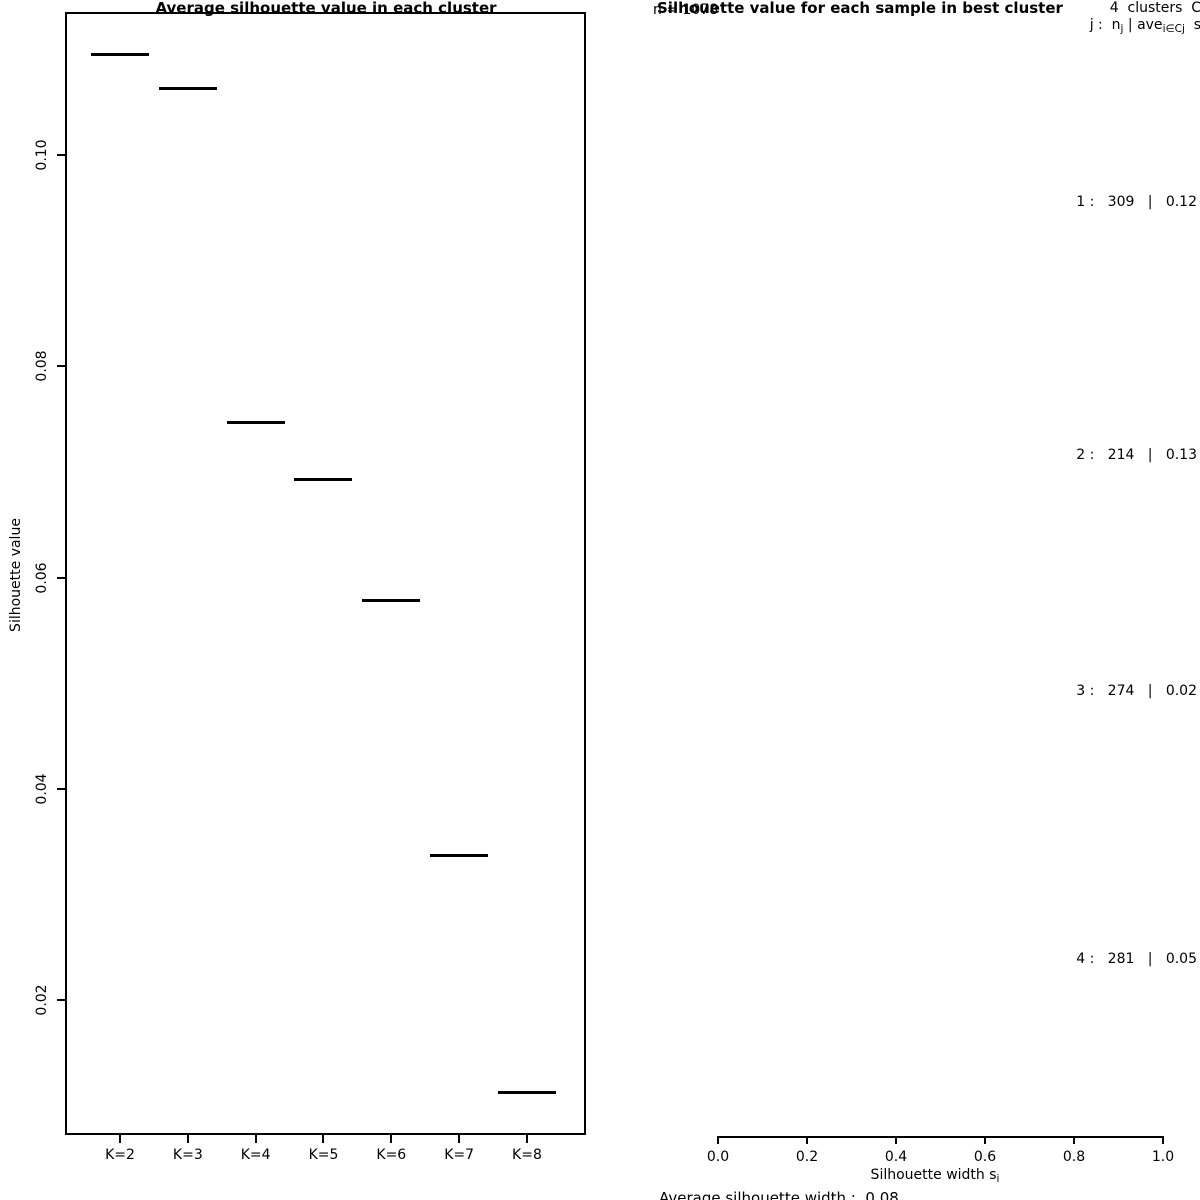  I want to click on average-silhouette-width-subtitle: Average silhouette width : 0.08, so click(779, 1194).